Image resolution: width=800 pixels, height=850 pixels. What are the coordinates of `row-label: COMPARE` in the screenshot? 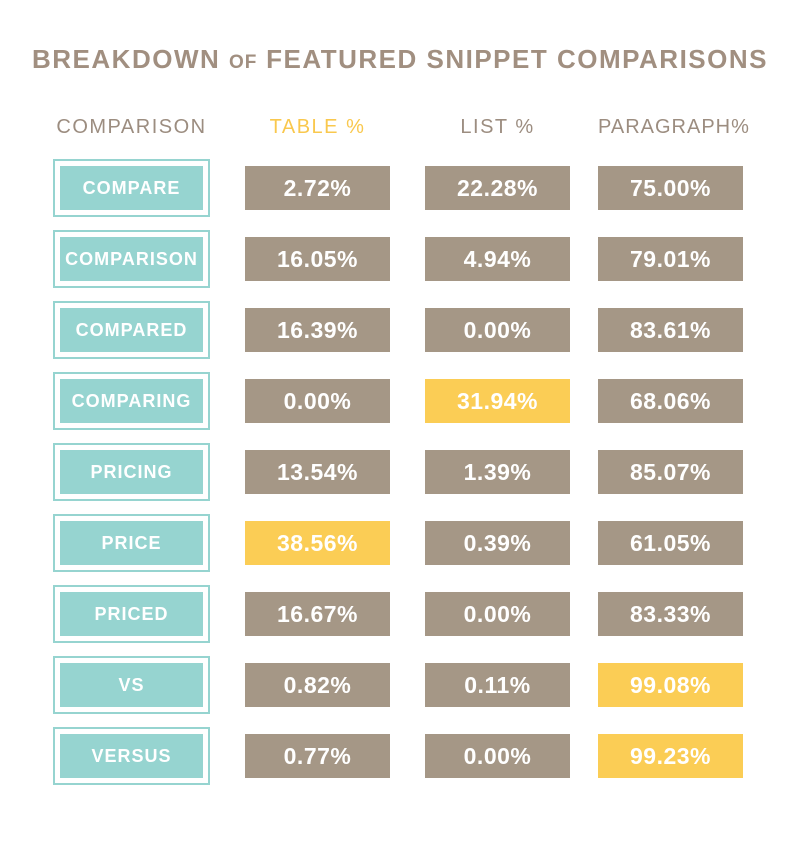 It's located at (131, 187).